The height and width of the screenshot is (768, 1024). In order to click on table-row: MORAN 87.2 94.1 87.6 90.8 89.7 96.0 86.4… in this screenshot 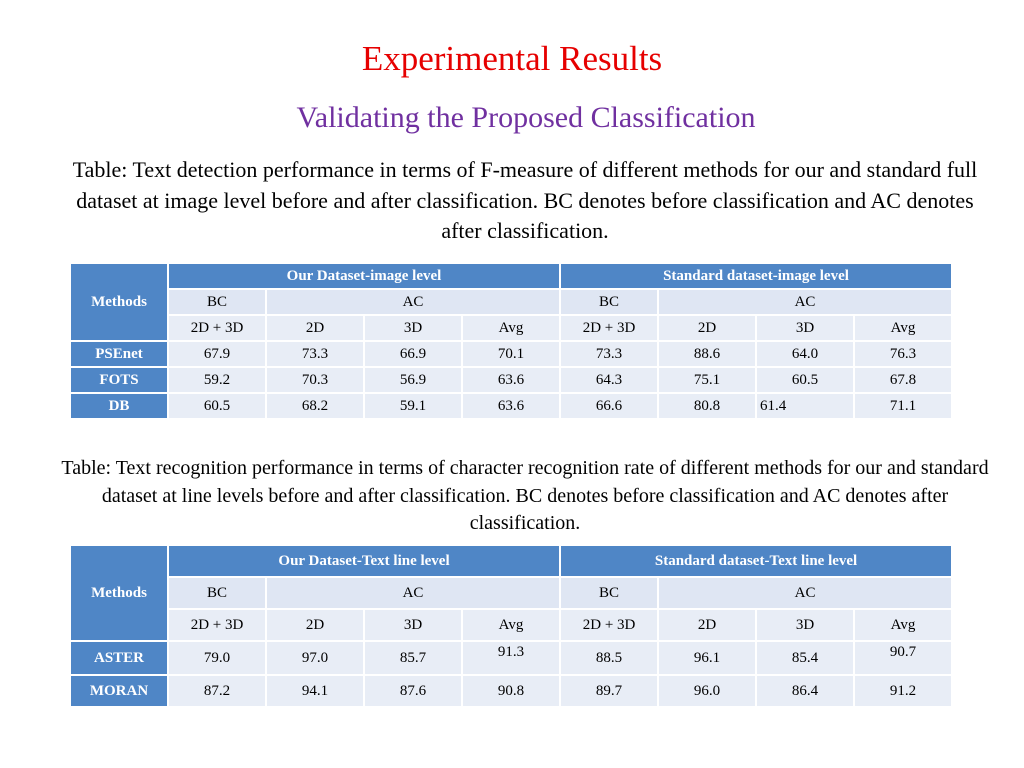, I will do `click(511, 691)`.